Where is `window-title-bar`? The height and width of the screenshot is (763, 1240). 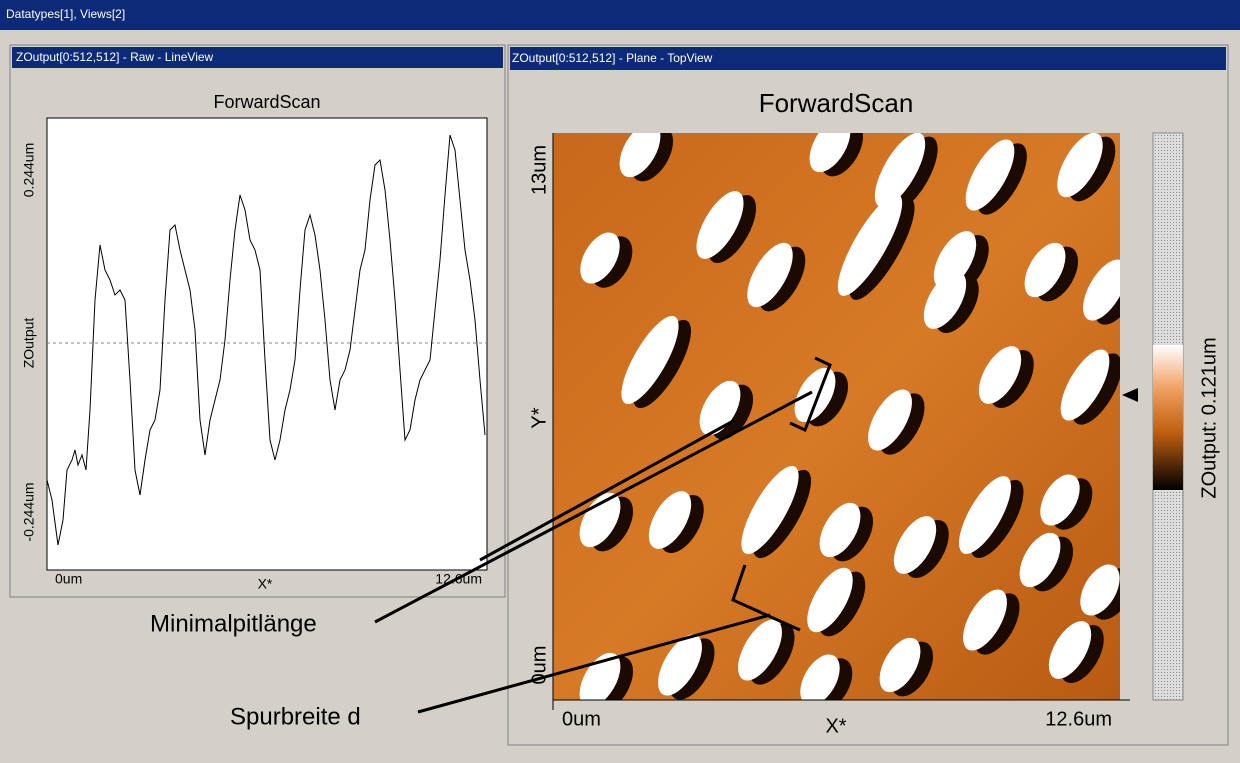
window-title-bar is located at coordinates (620, 15).